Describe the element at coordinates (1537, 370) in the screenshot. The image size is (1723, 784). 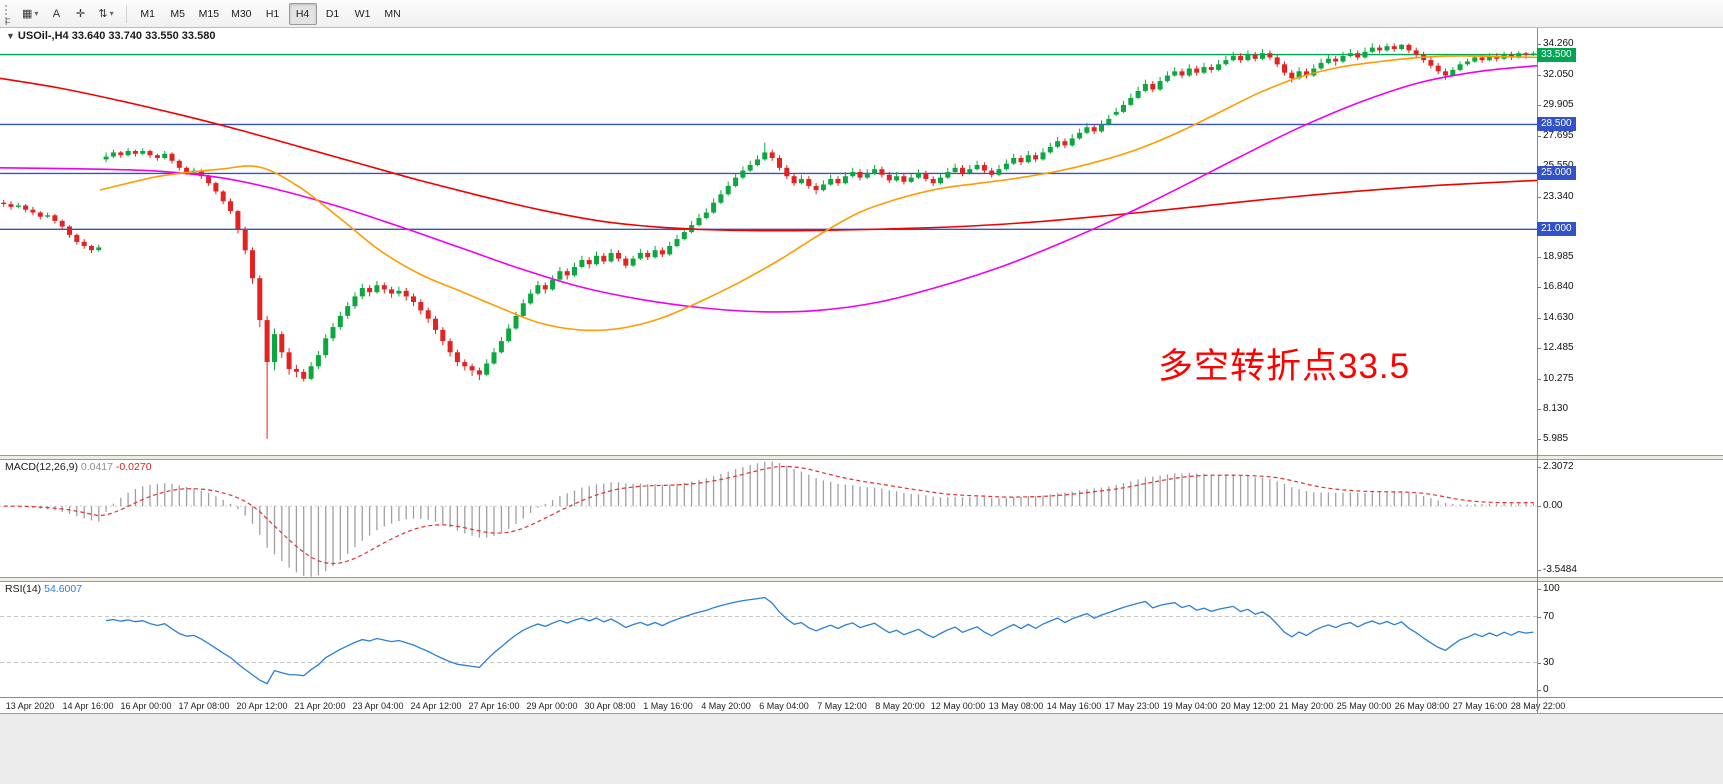
I see `price-axis-separator` at that location.